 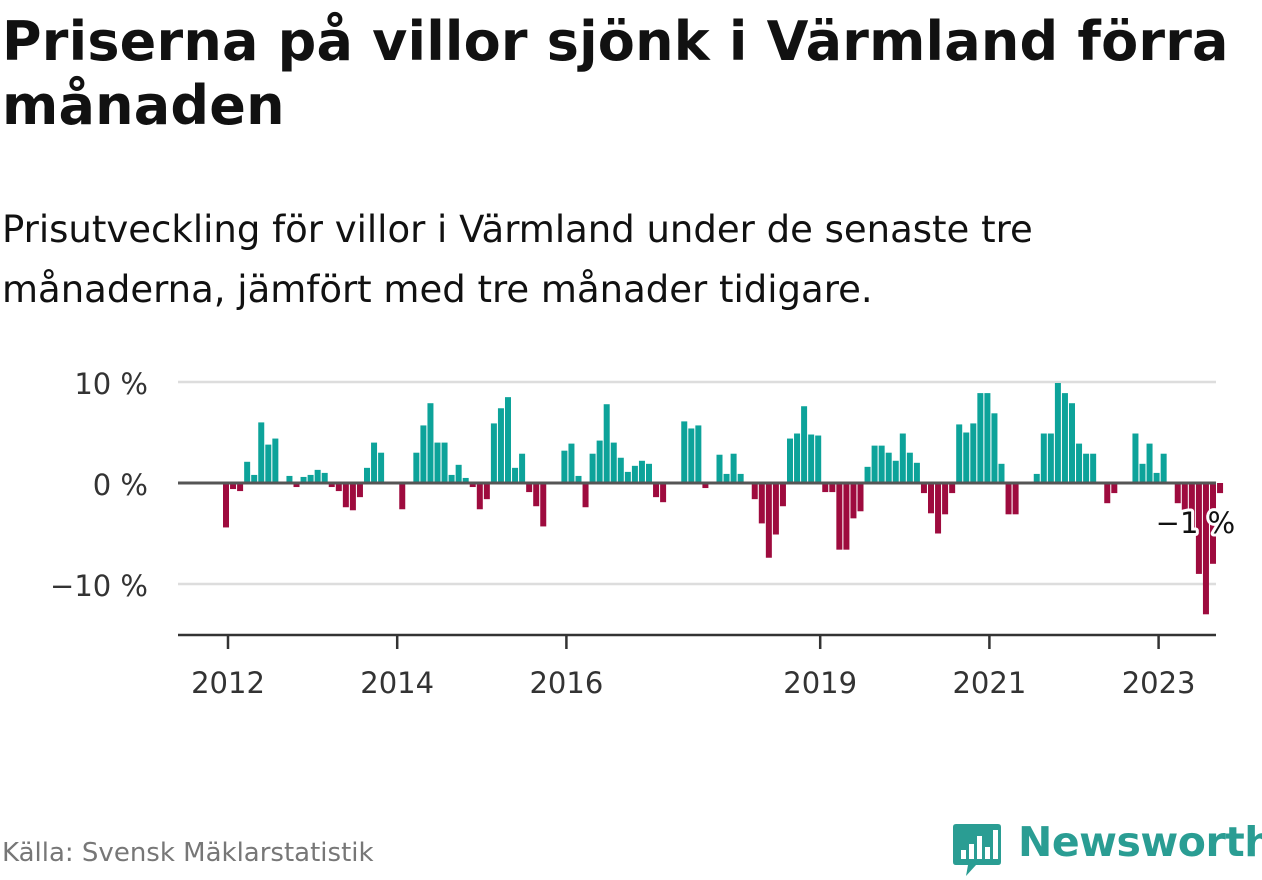 I want to click on newsworthy-logo: Newsworthy, so click(x=1107, y=849).